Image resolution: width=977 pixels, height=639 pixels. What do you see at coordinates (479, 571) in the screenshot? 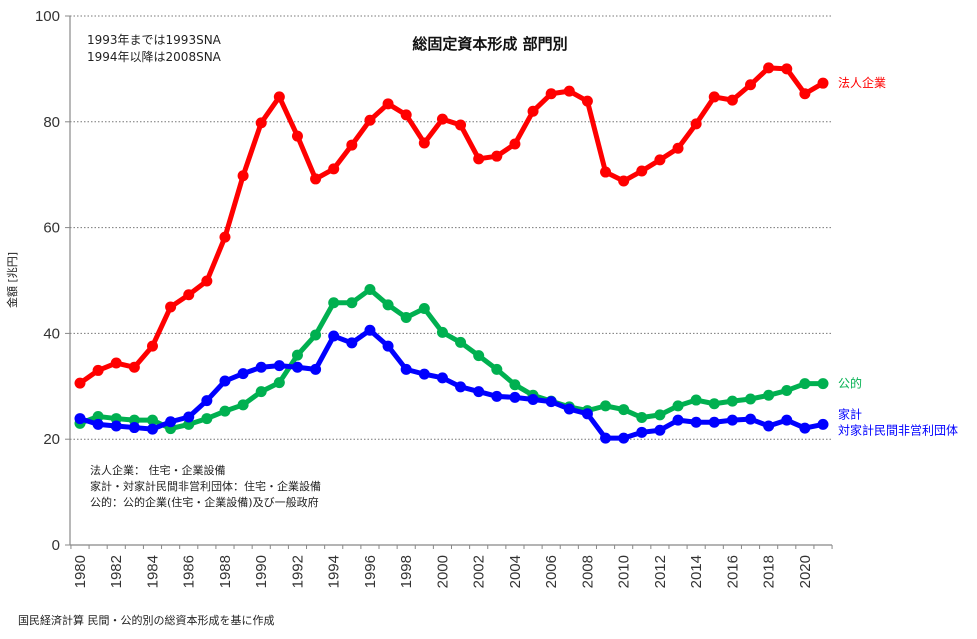
I see `x-tick-label: 2002` at bounding box center [479, 571].